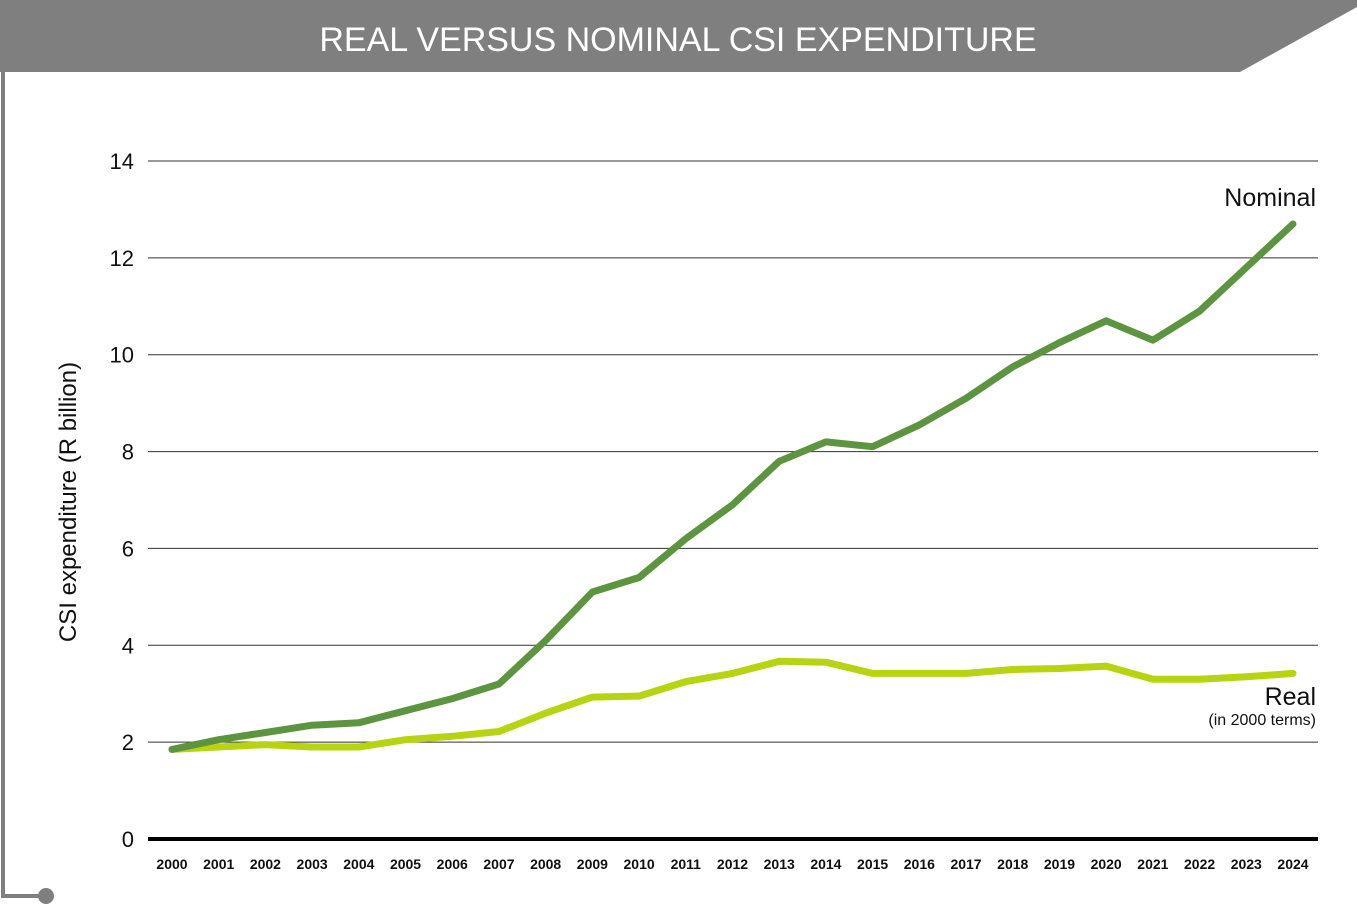 The width and height of the screenshot is (1357, 905). Describe the element at coordinates (965, 864) in the screenshot. I see `x-tick-label: 2017` at that location.